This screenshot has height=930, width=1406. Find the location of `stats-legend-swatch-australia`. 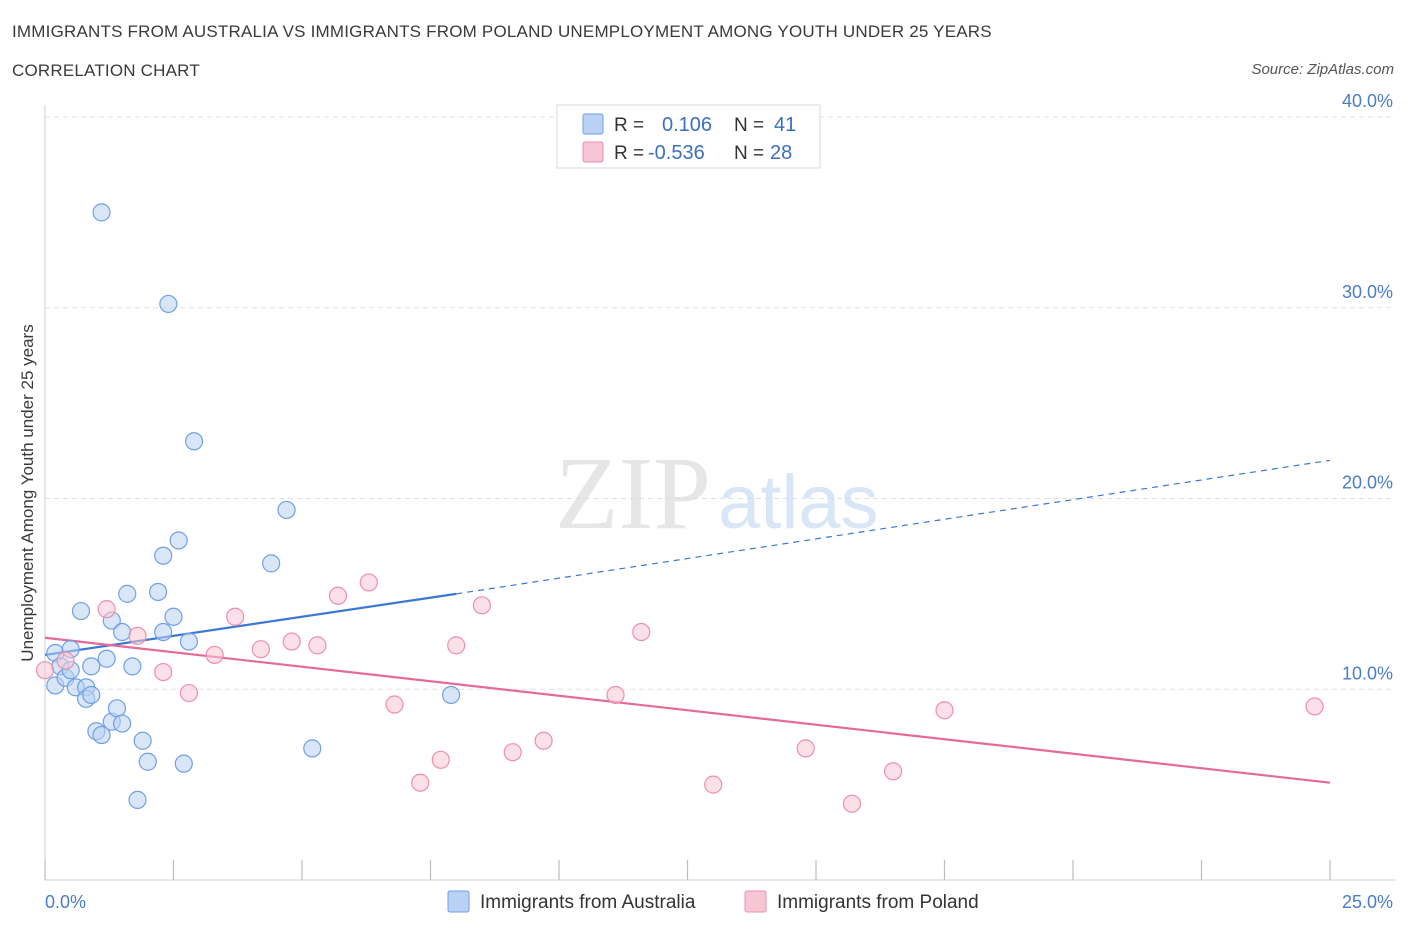

stats-legend-swatch-australia is located at coordinates (593, 124).